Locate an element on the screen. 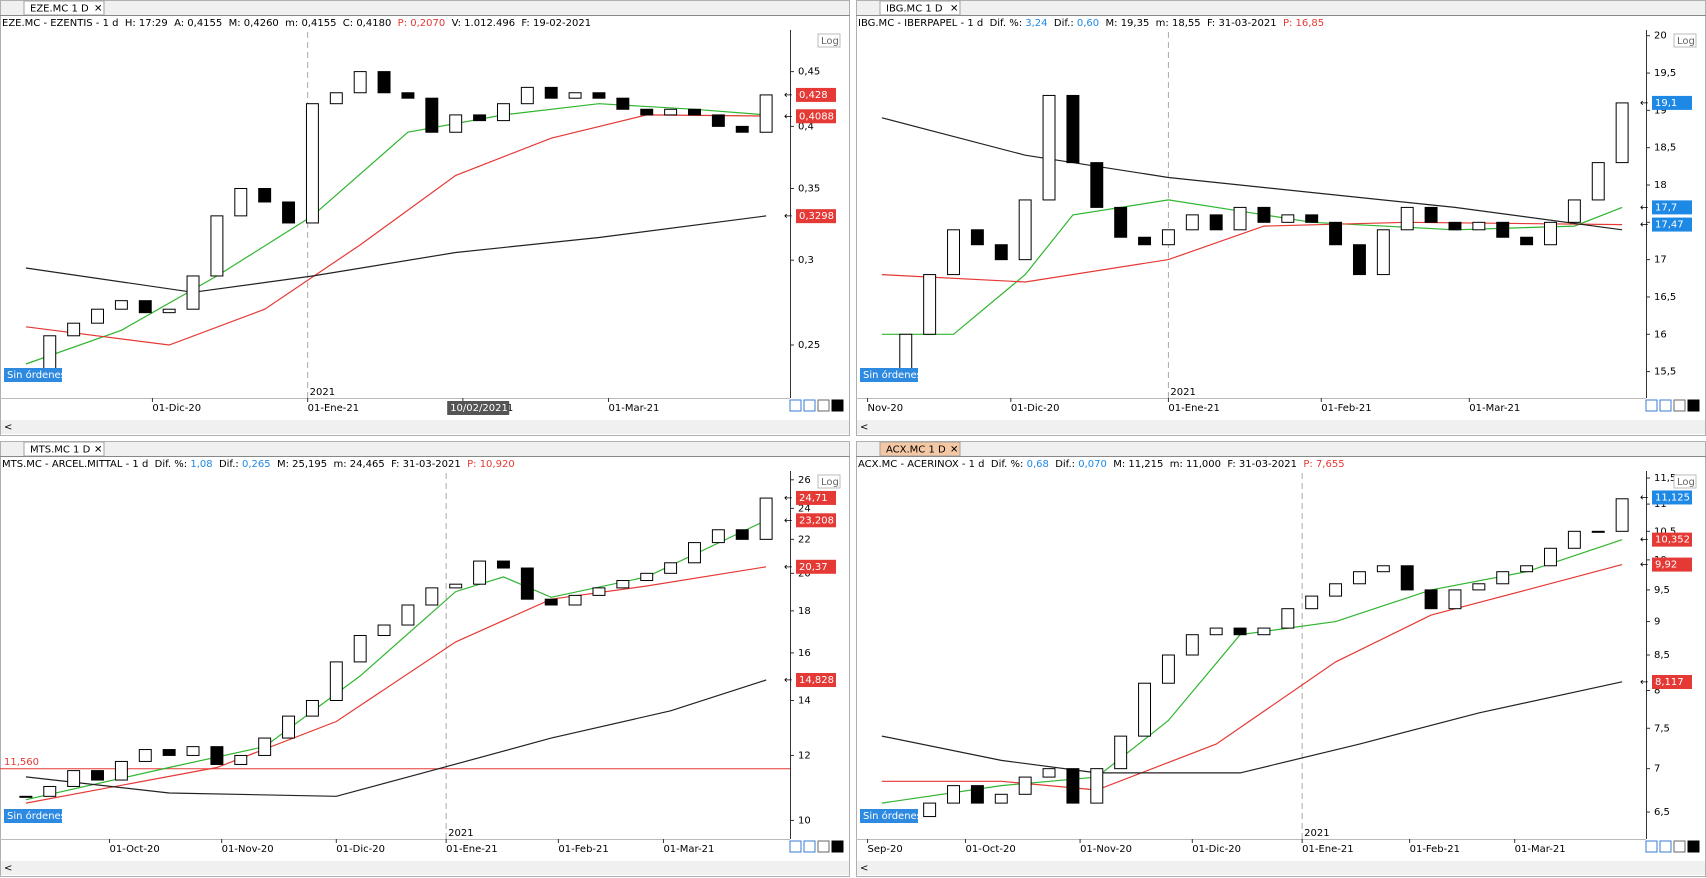 The image size is (1706, 878). header-segment: 0,68 is located at coordinates (1038, 464).